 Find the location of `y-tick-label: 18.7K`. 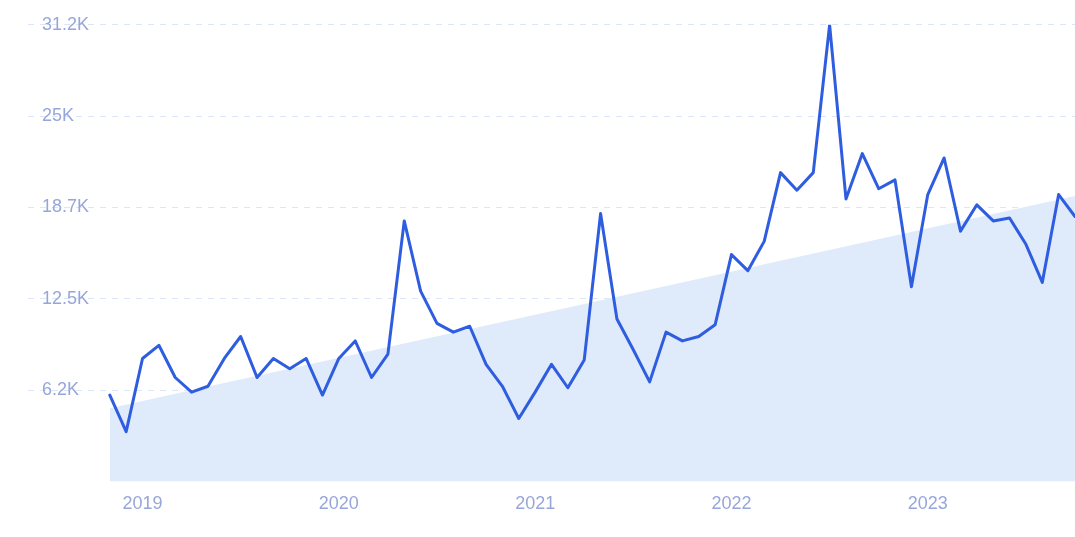

y-tick-label: 18.7K is located at coordinates (66, 206).